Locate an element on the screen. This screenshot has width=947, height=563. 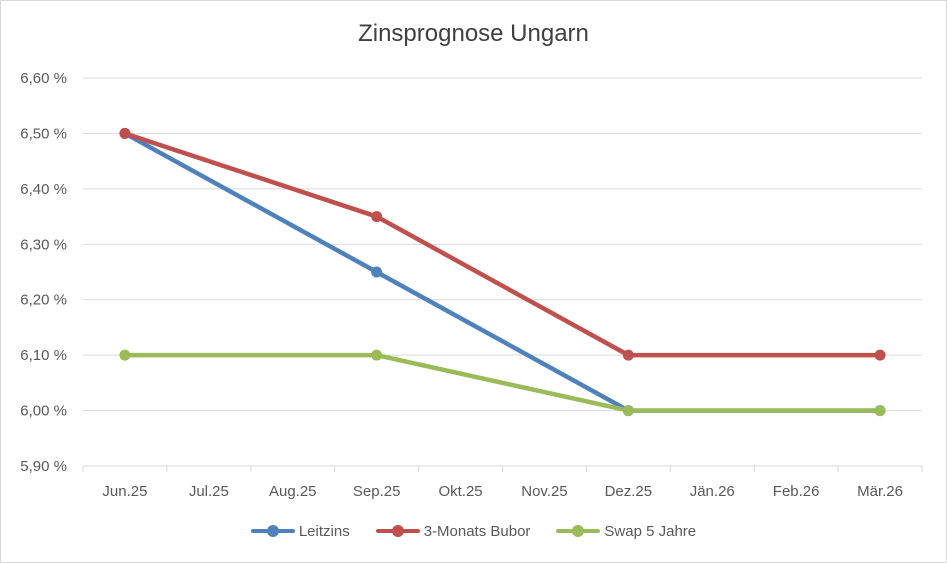
legend-item-swap-5-jahre: Swap 5 Jahre is located at coordinates (626, 531).